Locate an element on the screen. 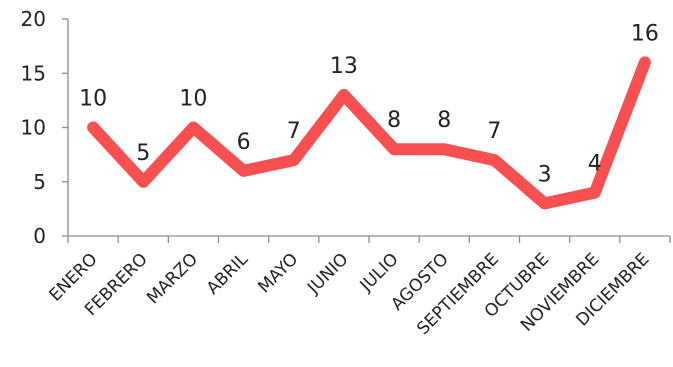  x-tick-label: MARZO is located at coordinates (172, 278).